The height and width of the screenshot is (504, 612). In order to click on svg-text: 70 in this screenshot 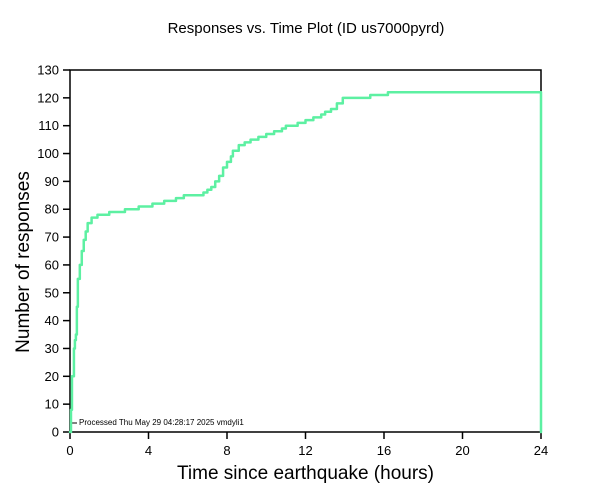, I will do `click(52, 237)`.